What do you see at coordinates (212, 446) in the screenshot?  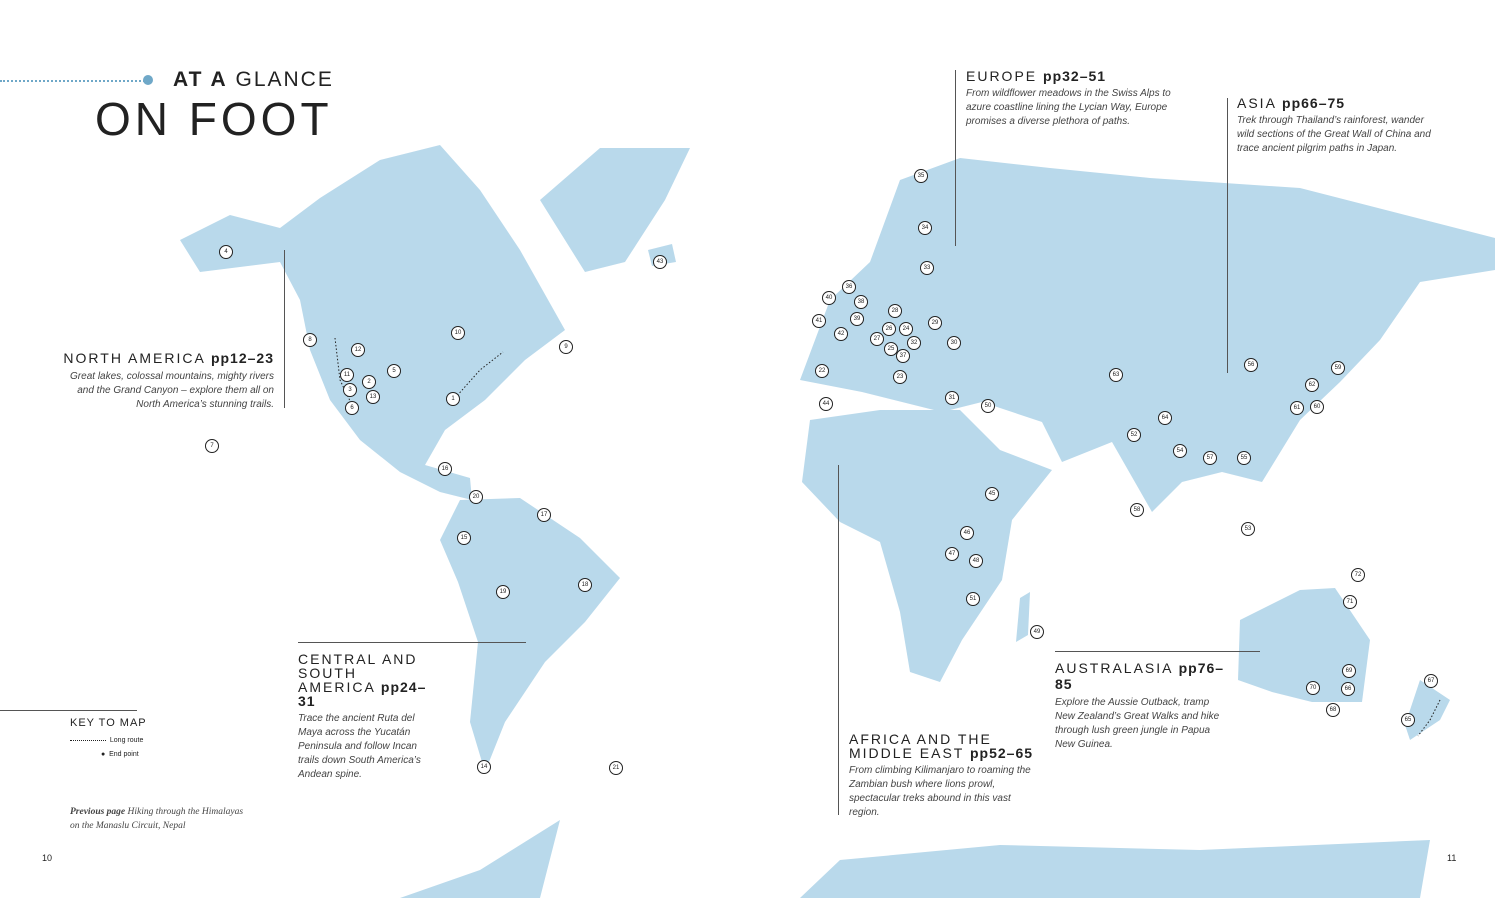 I see `map-marker-7: 7` at bounding box center [212, 446].